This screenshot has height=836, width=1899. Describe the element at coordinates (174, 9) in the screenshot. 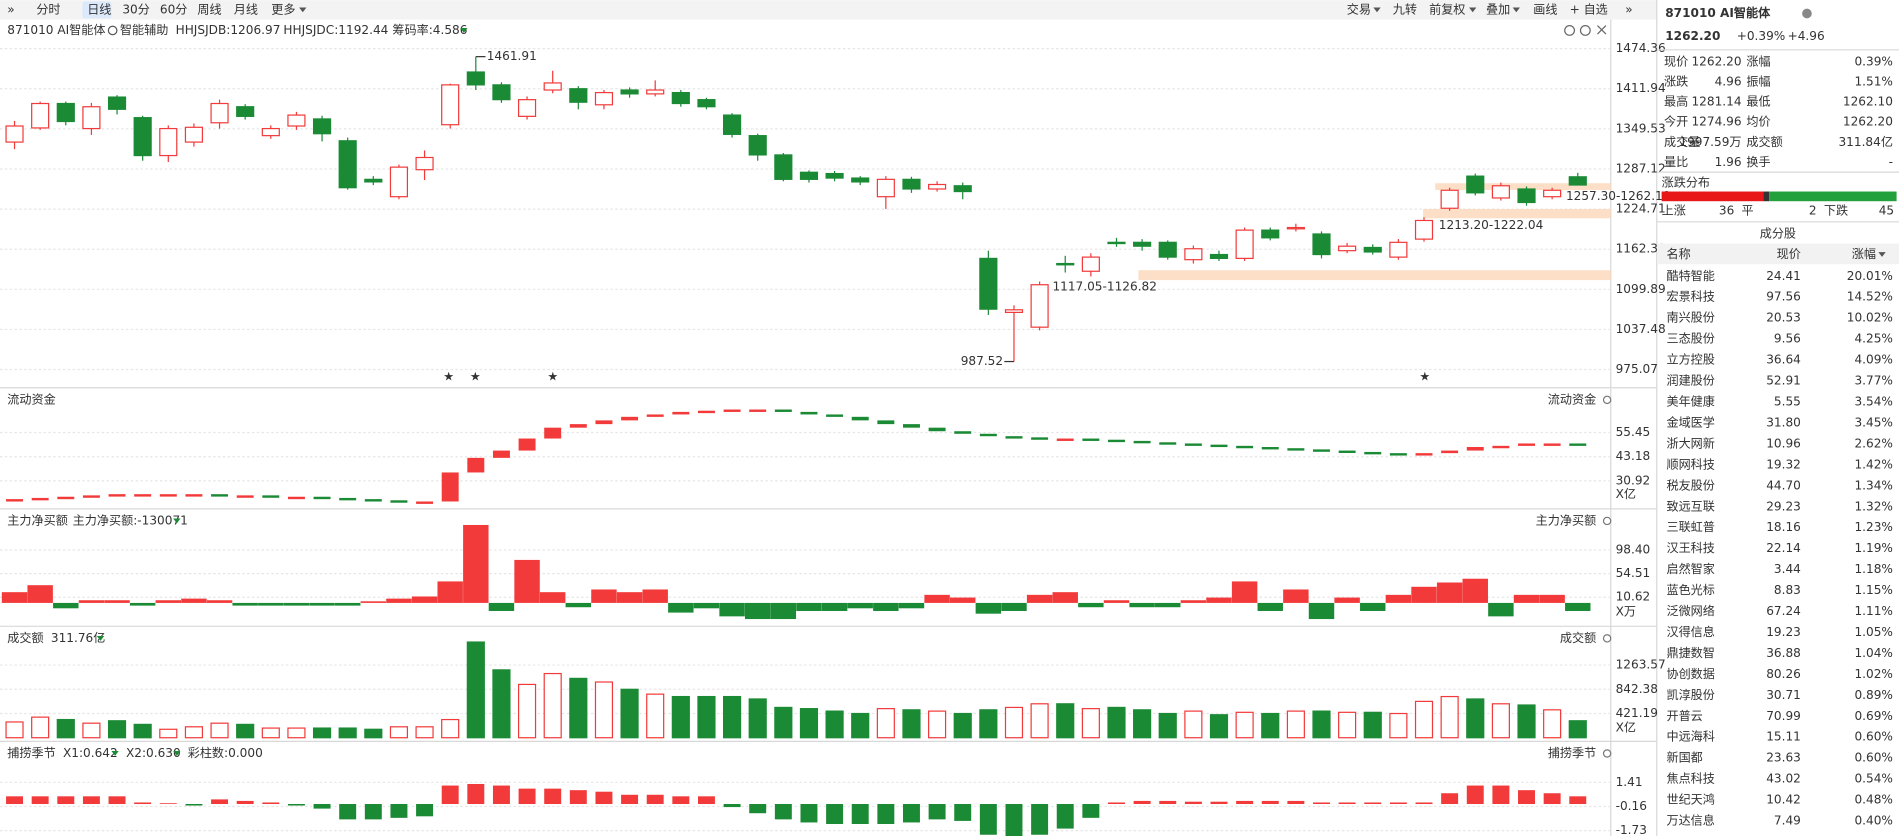

I see `toolbar-tab: 60分` at that location.